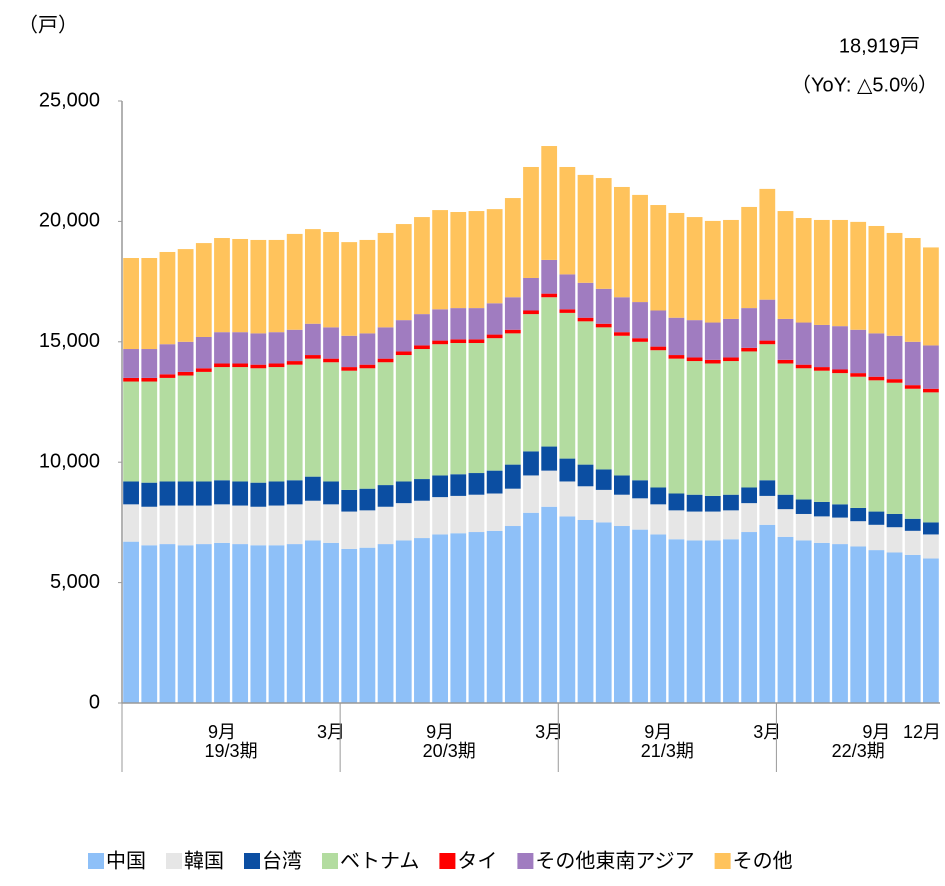 The image size is (945, 886). Describe the element at coordinates (94, 702) in the screenshot. I see `y-tick-label: 0` at that location.